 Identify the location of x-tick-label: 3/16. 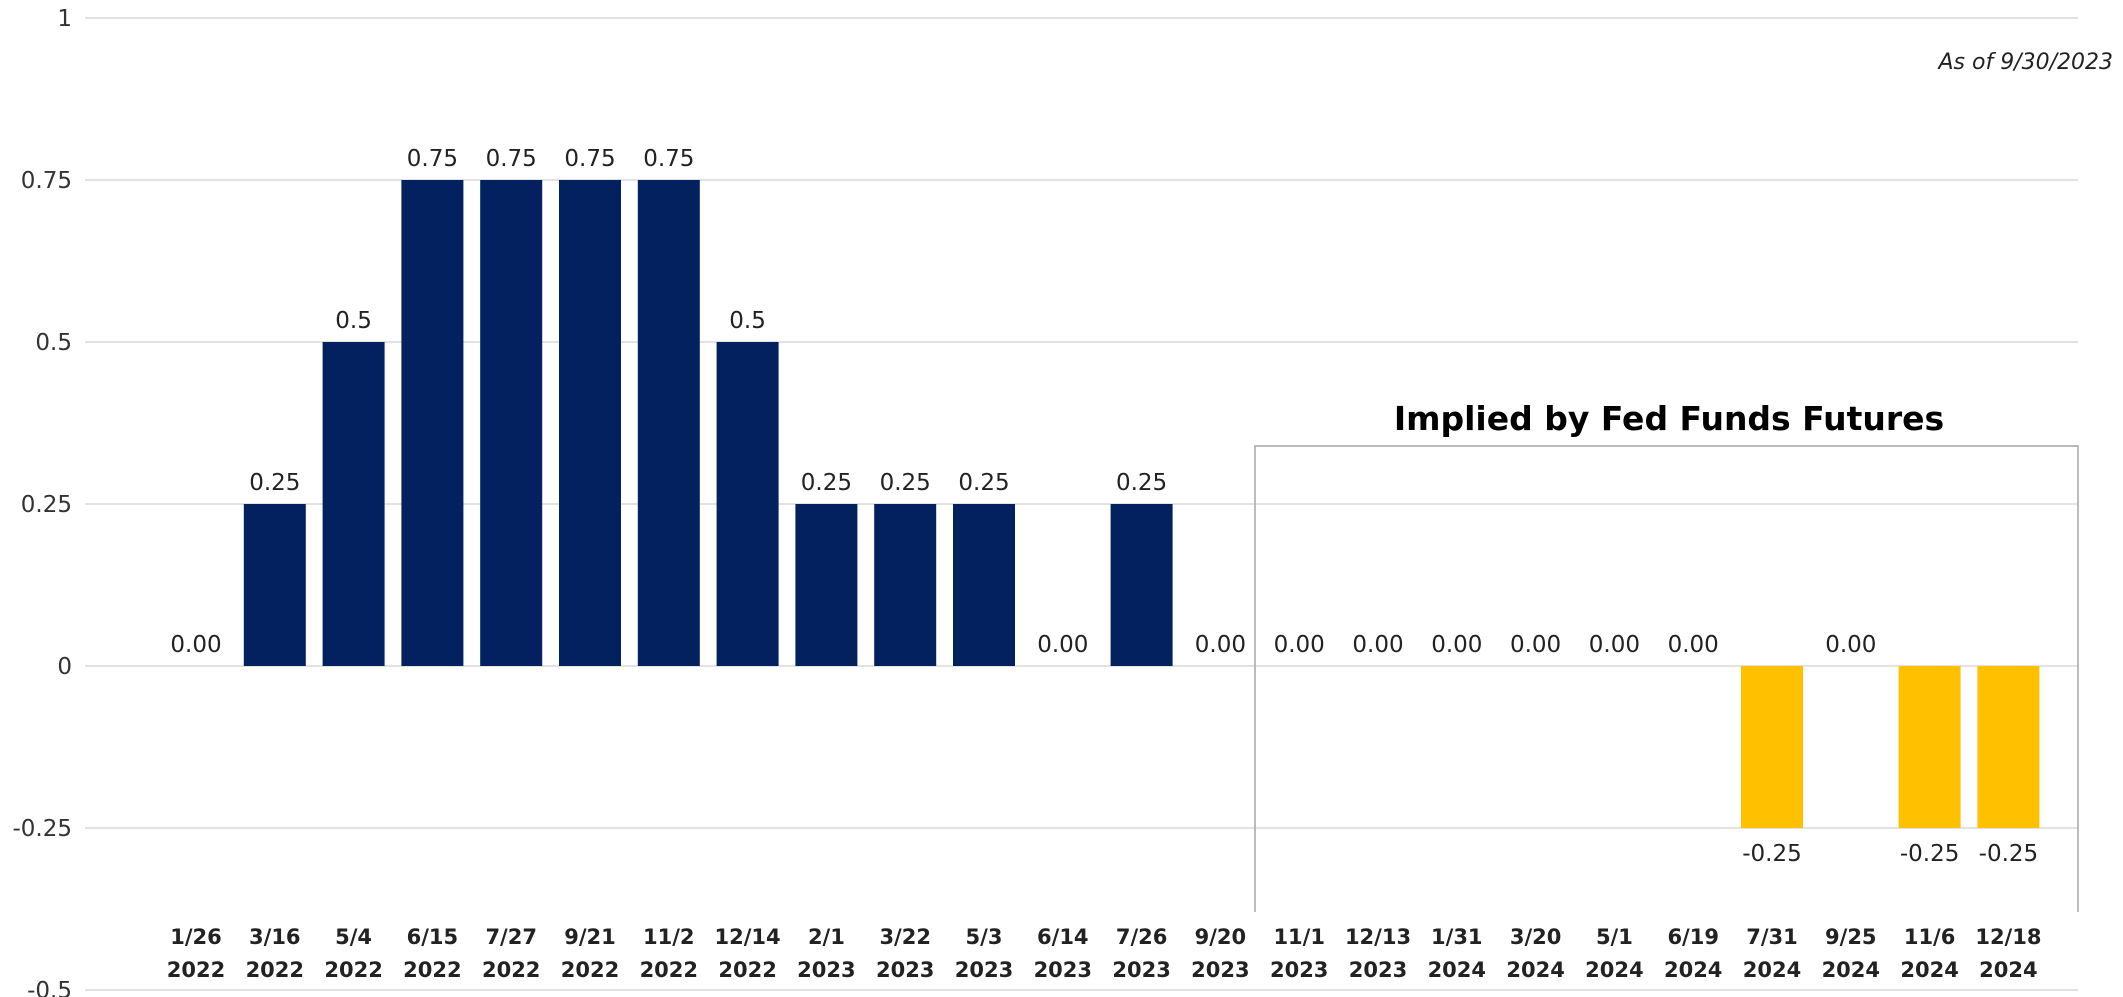
(275, 937).